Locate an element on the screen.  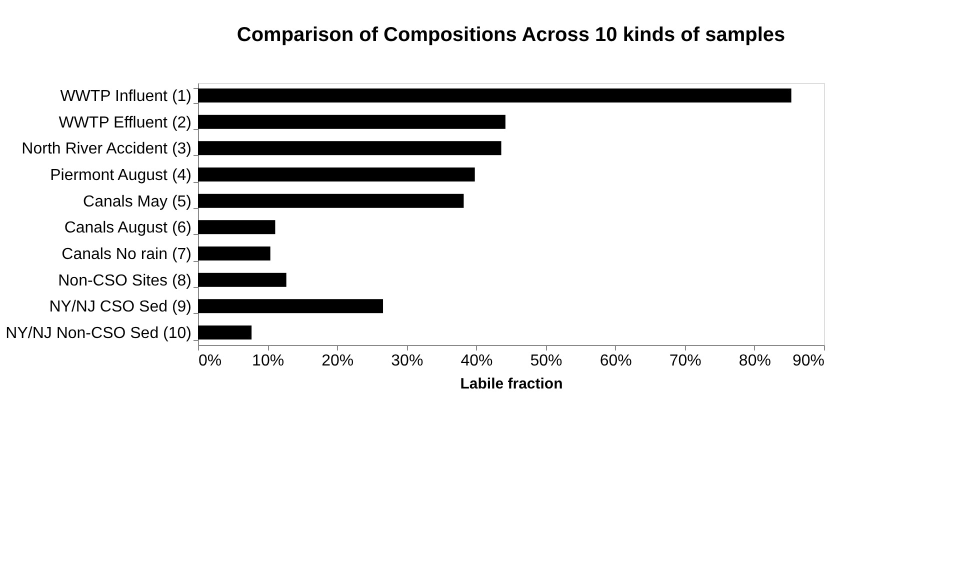
y-tick-label: NY/NJ Non-CSO Sed (10) is located at coordinates (99, 333).